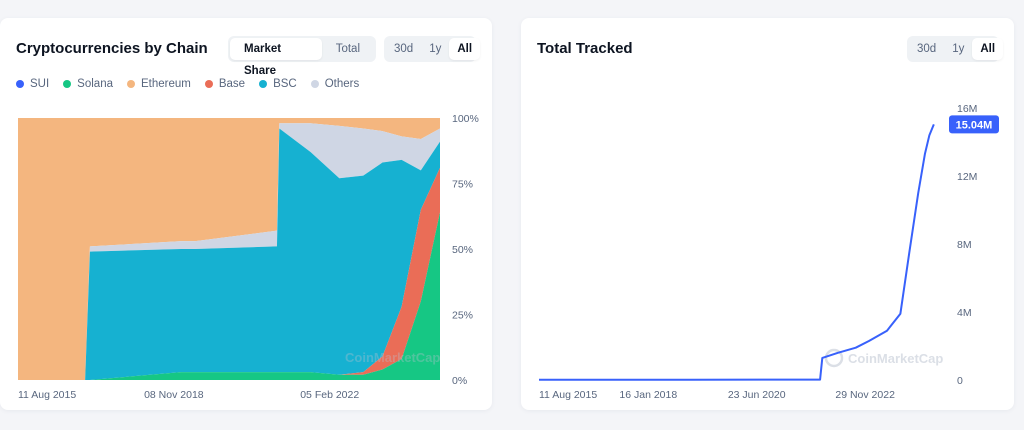 The height and width of the screenshot is (430, 1024). Describe the element at coordinates (964, 313) in the screenshot. I see `y-tick-label: 4M` at that location.